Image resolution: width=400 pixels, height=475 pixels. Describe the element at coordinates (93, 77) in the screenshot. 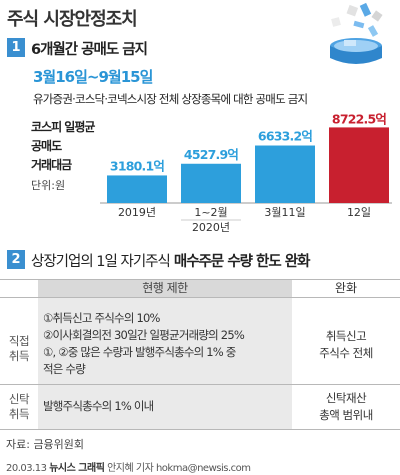

I see `ban-date-range: 3월16일~9월15일` at that location.